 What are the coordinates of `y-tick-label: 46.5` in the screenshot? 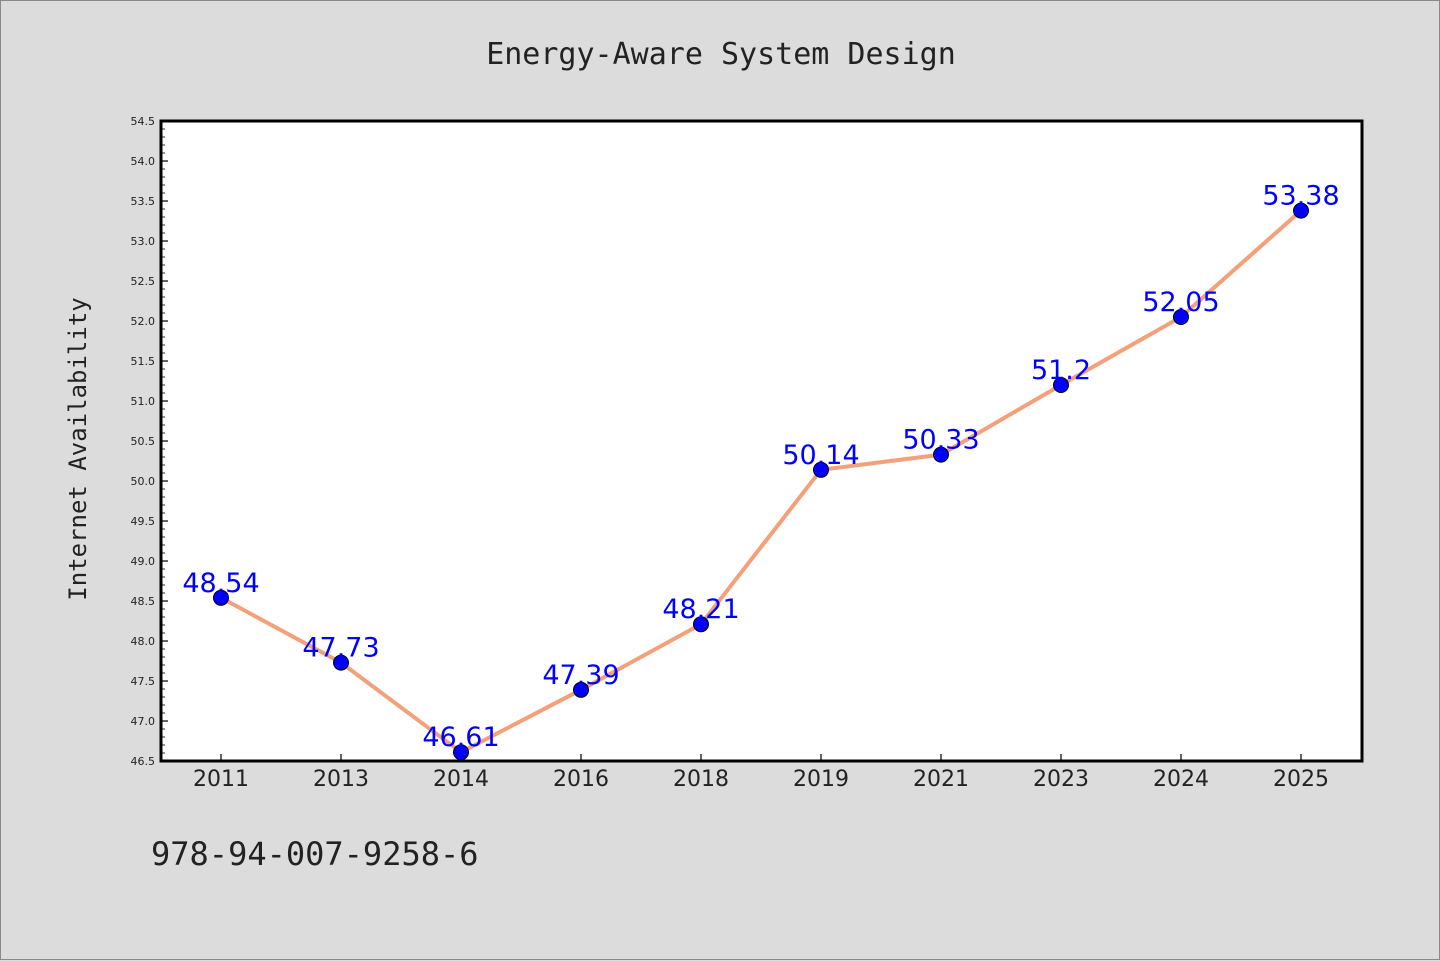 It's located at (143, 761).